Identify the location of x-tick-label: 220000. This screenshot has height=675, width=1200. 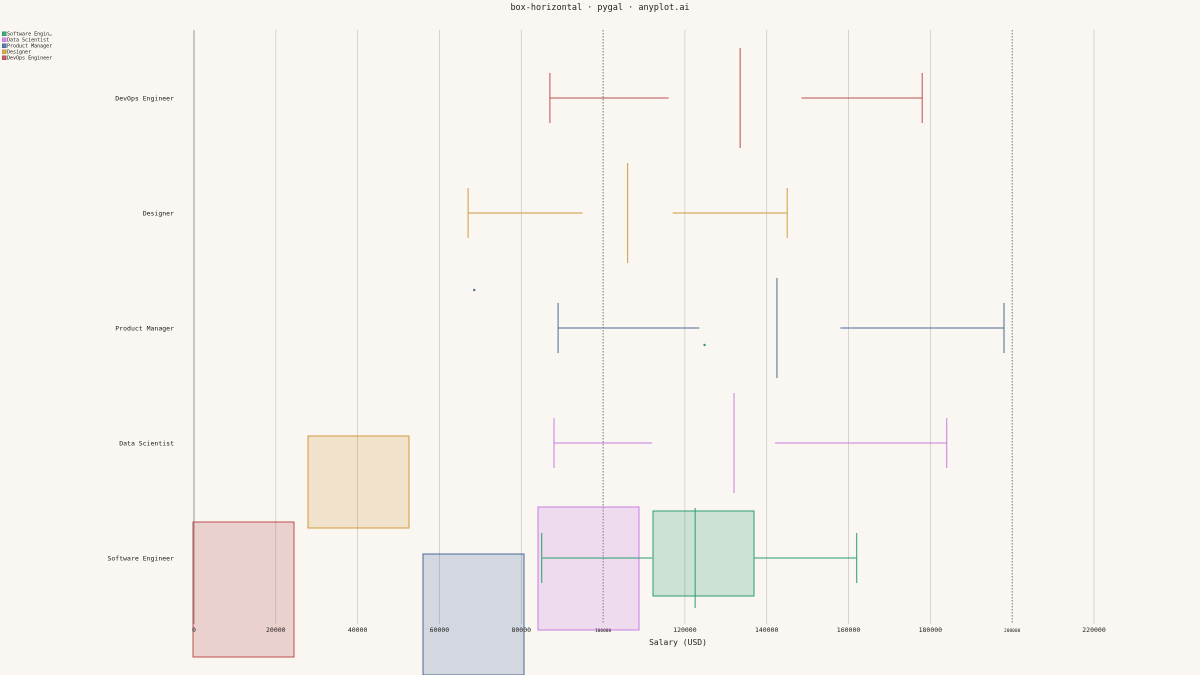
(1094, 630).